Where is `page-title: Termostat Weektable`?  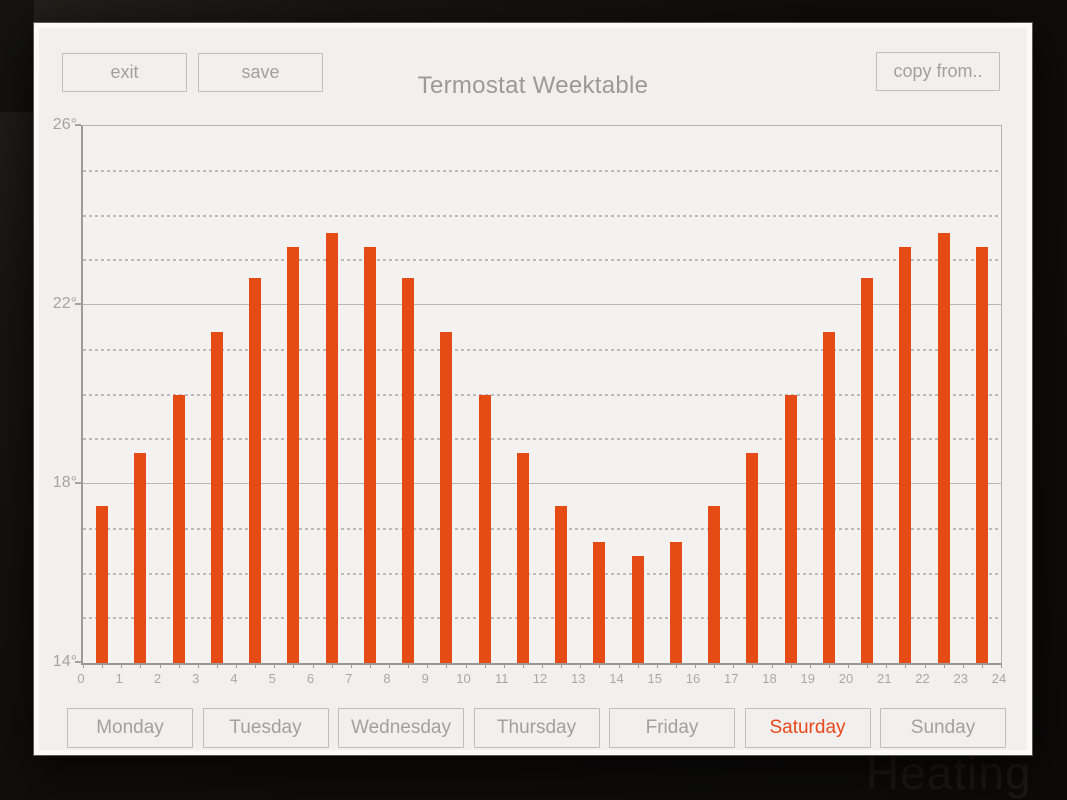 page-title: Termostat Weektable is located at coordinates (533, 85).